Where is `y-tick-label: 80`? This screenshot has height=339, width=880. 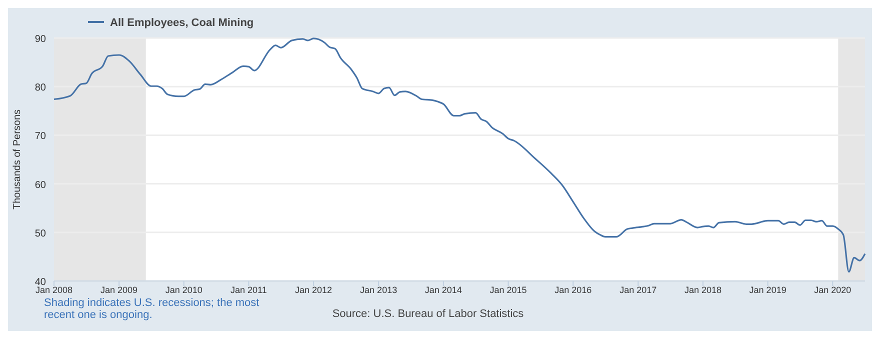 y-tick-label: 80 is located at coordinates (40, 88).